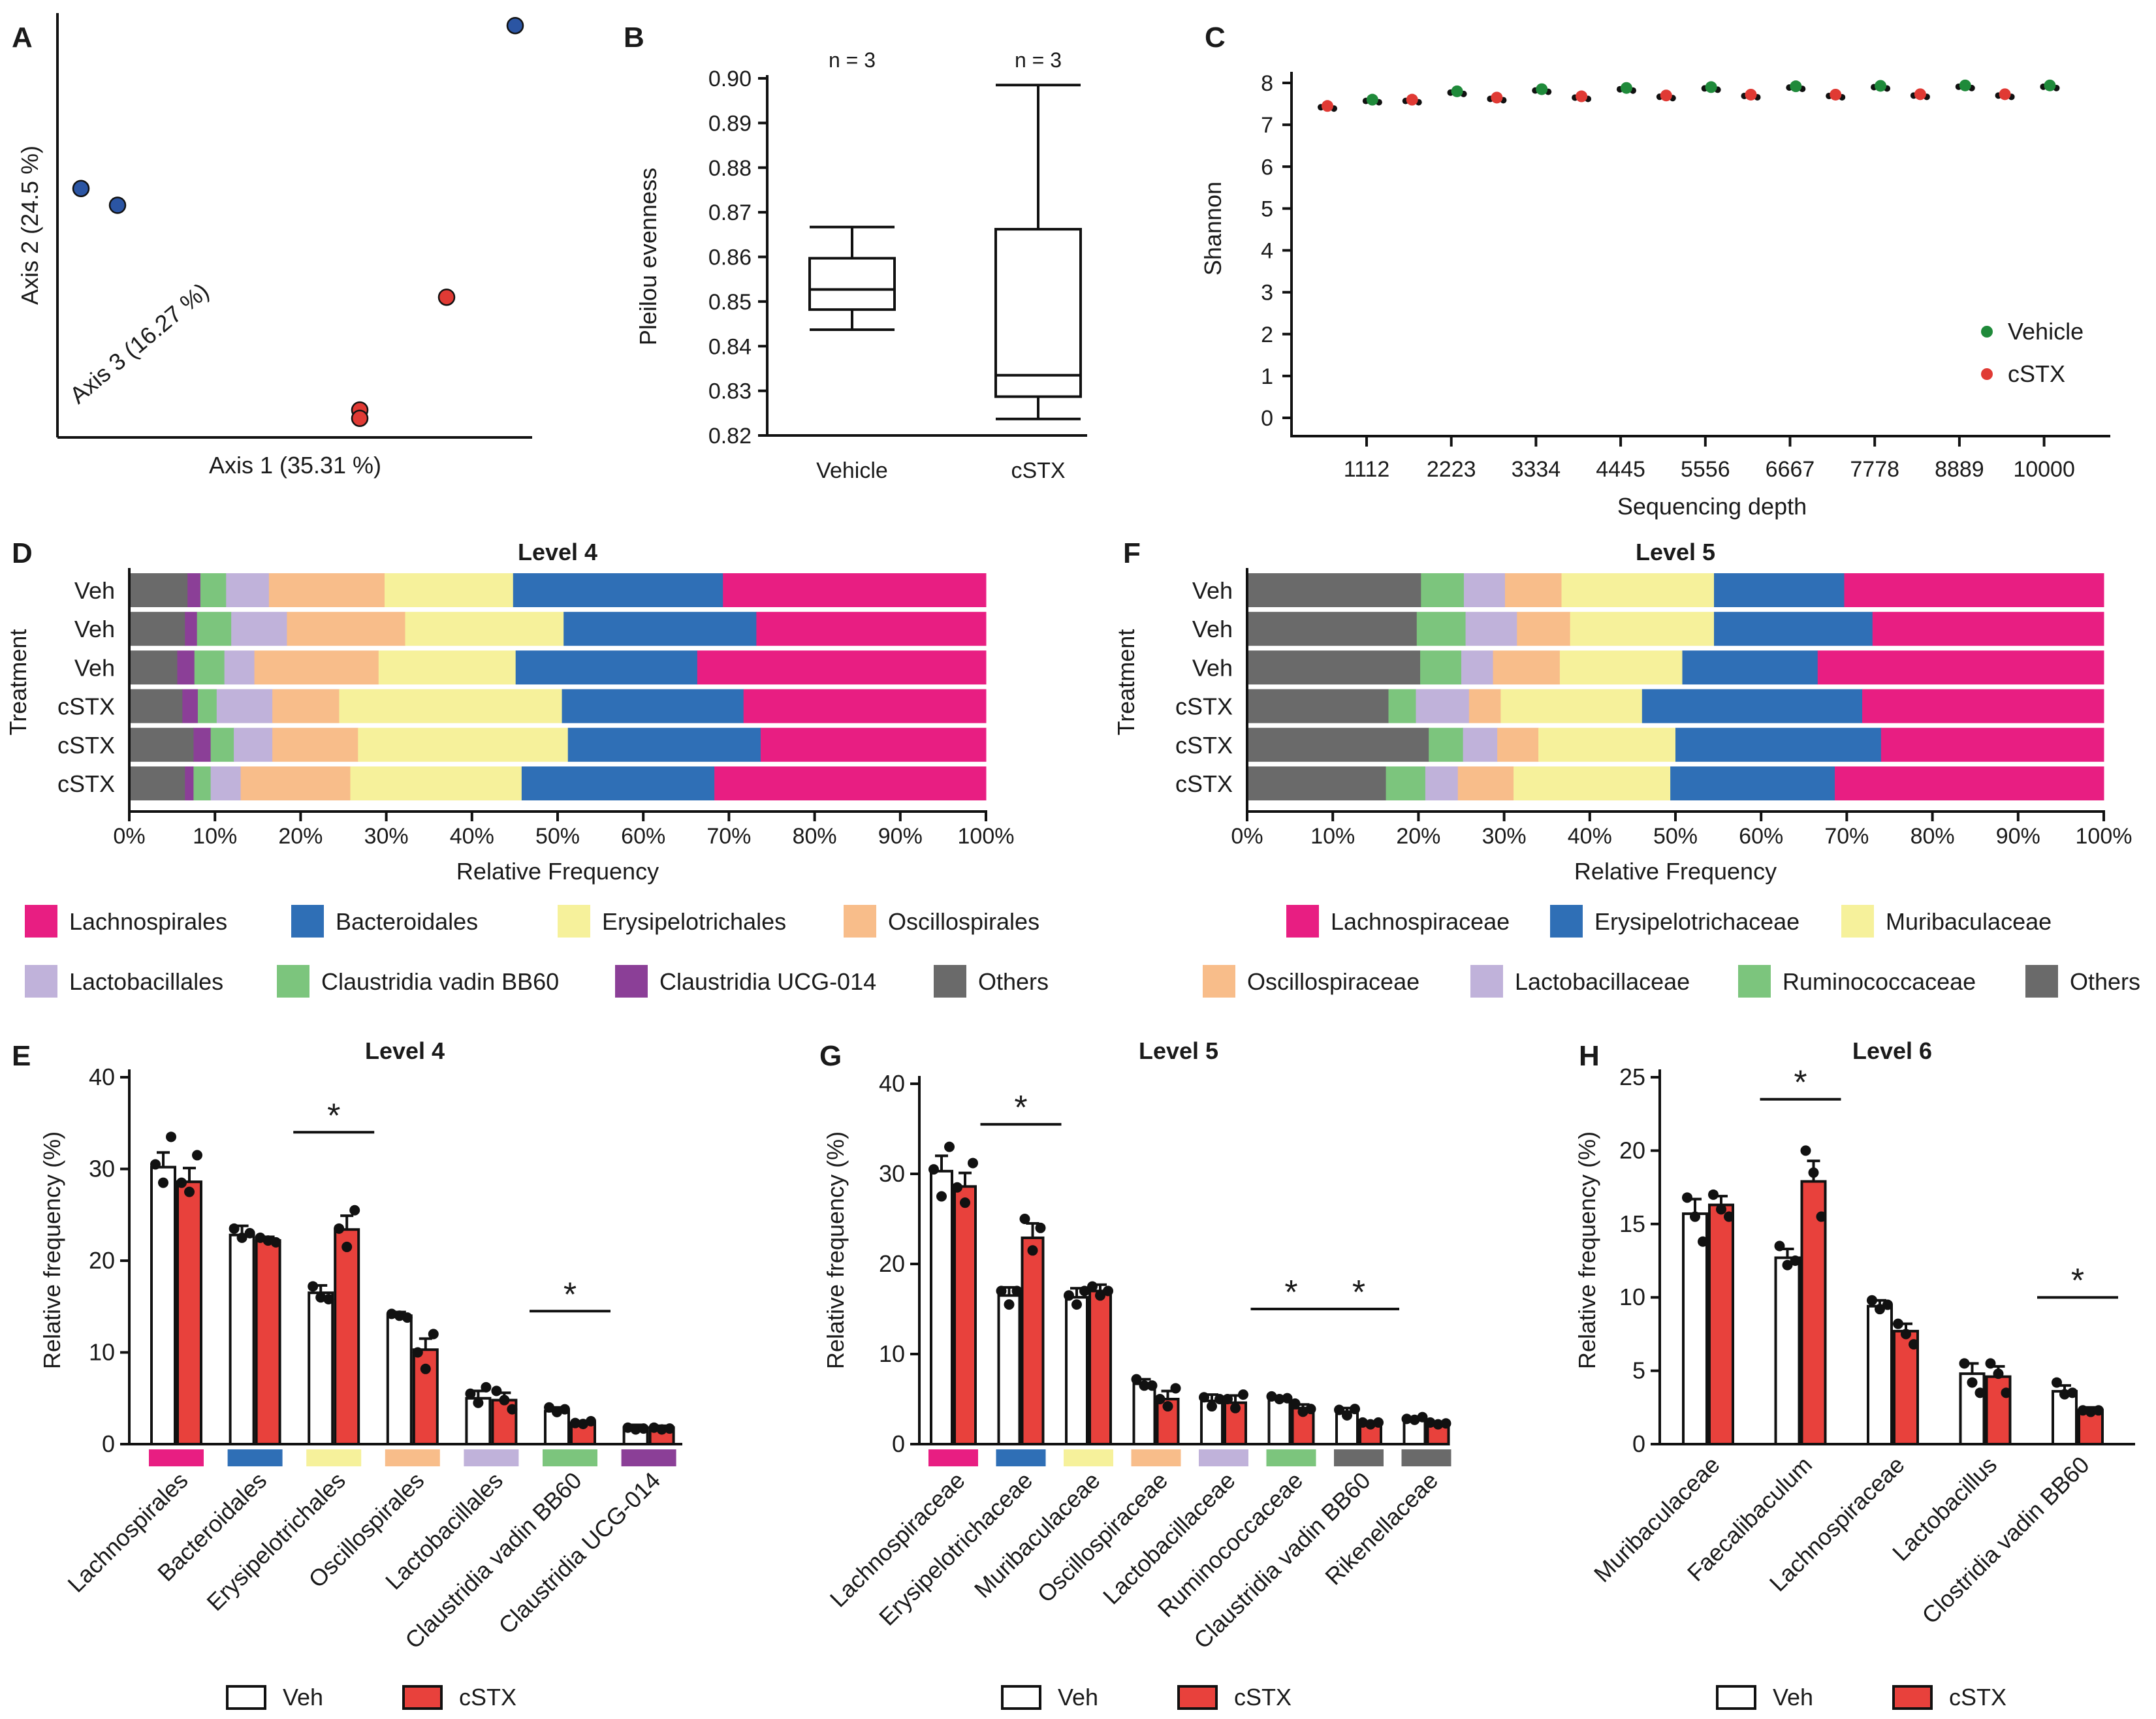 The image size is (2156, 1719). What do you see at coordinates (1420, 921) in the screenshot?
I see `legend-label: Lachnospiraceae` at bounding box center [1420, 921].